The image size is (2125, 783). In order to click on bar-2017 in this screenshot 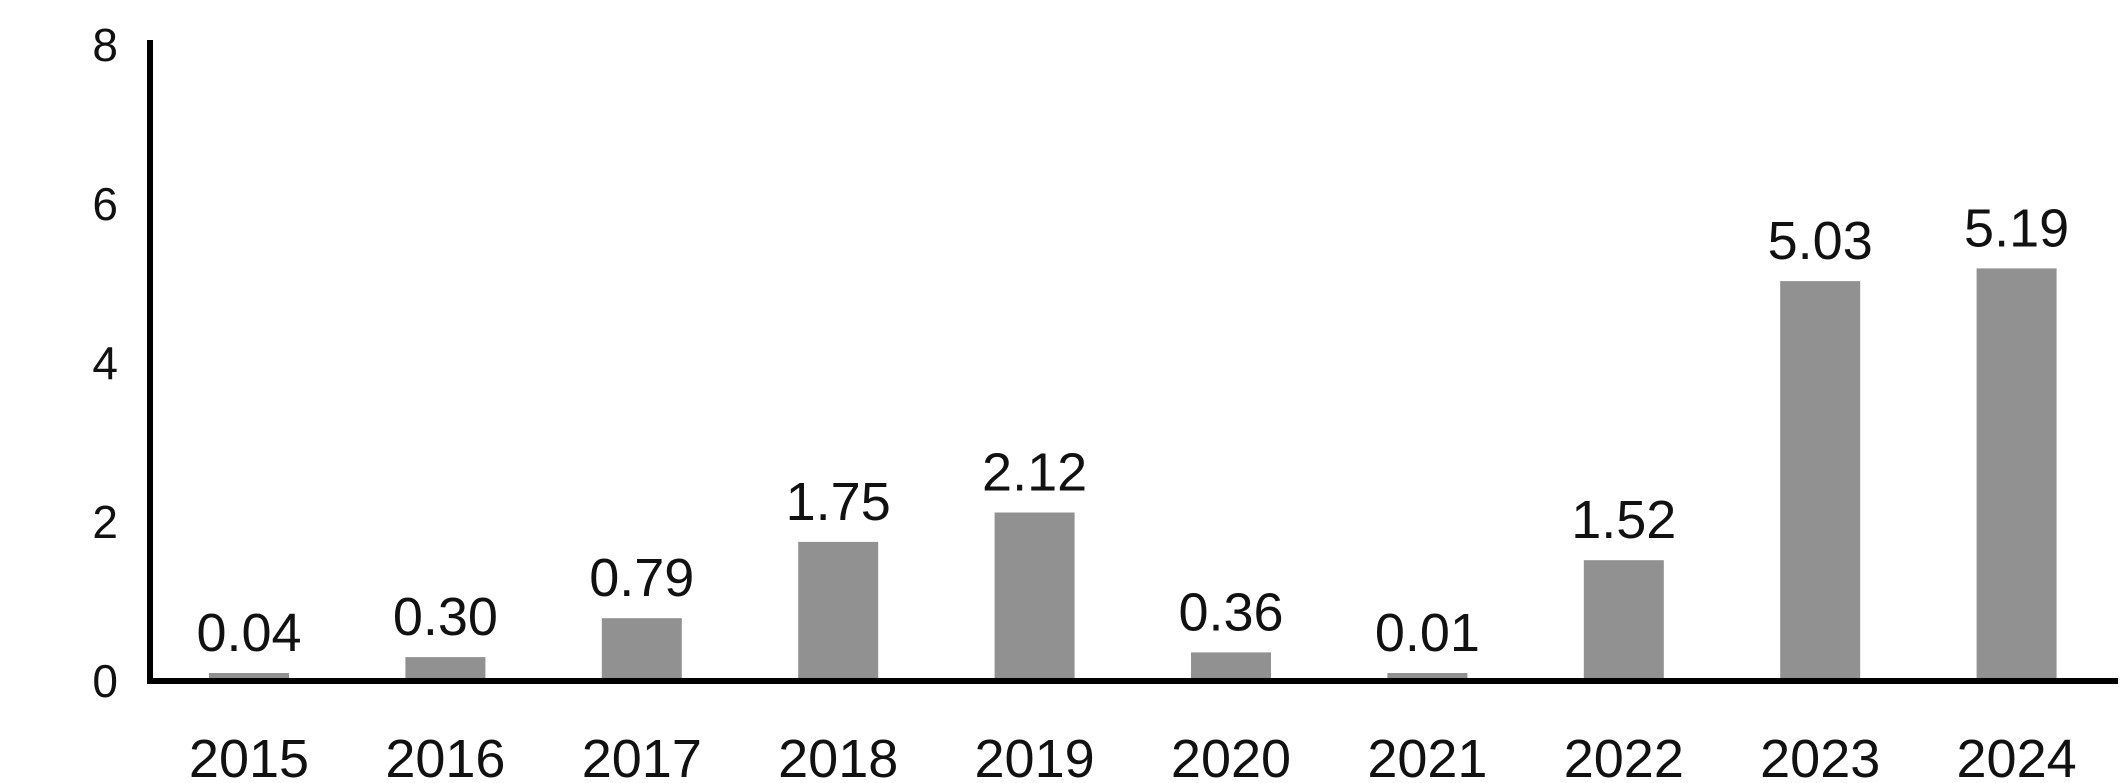, I will do `click(641, 649)`.